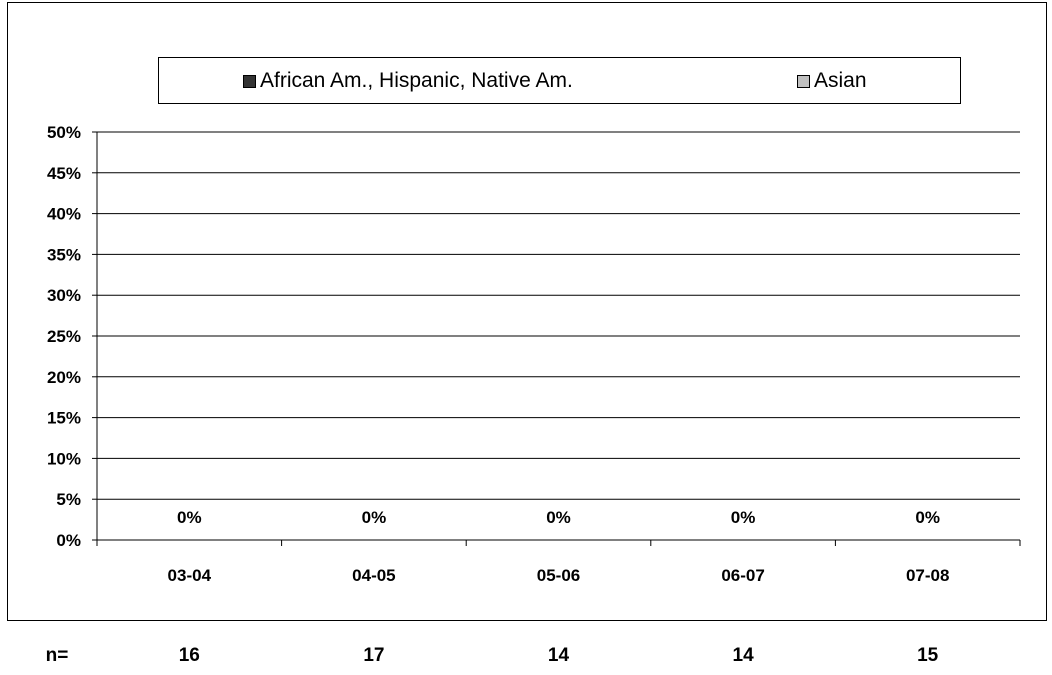  Describe the element at coordinates (840, 80) in the screenshot. I see `legend-label-series-2: Asian` at that location.